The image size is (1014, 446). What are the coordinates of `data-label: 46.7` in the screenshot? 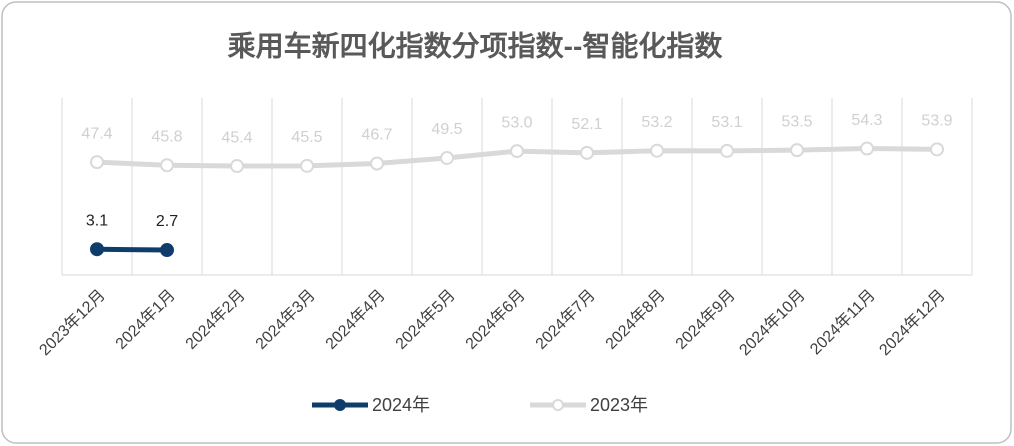 It's located at (376, 135).